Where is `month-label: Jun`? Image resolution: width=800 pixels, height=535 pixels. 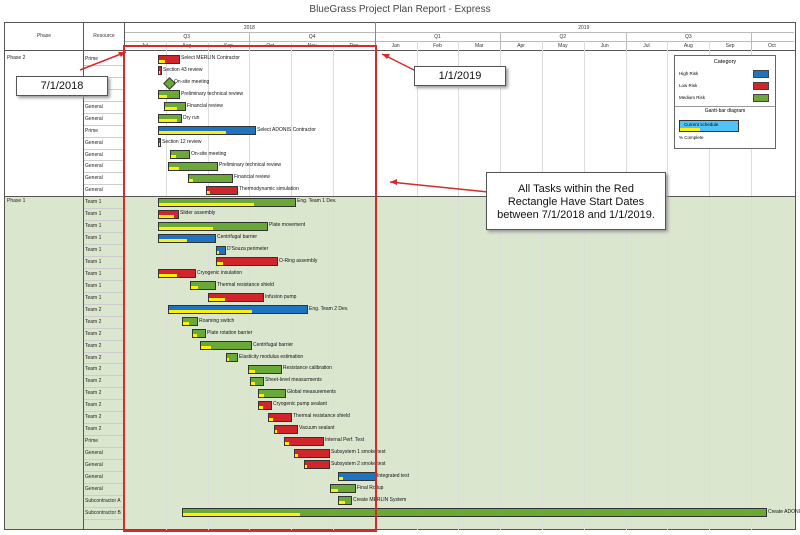
month-label: Jun is located at coordinates (604, 46).